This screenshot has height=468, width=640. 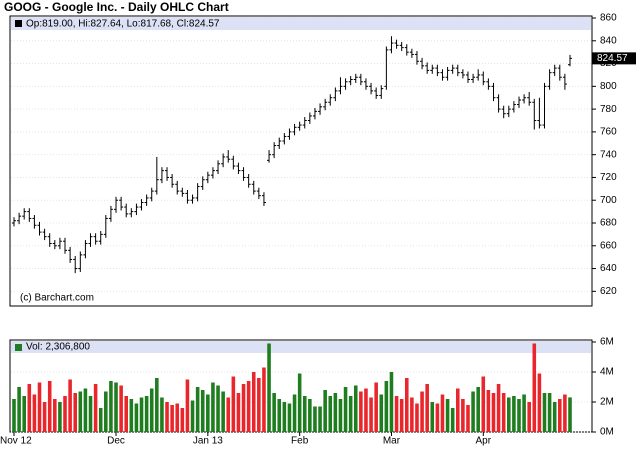 What do you see at coordinates (608, 200) in the screenshot?
I see `y-tick-label: 700` at bounding box center [608, 200].